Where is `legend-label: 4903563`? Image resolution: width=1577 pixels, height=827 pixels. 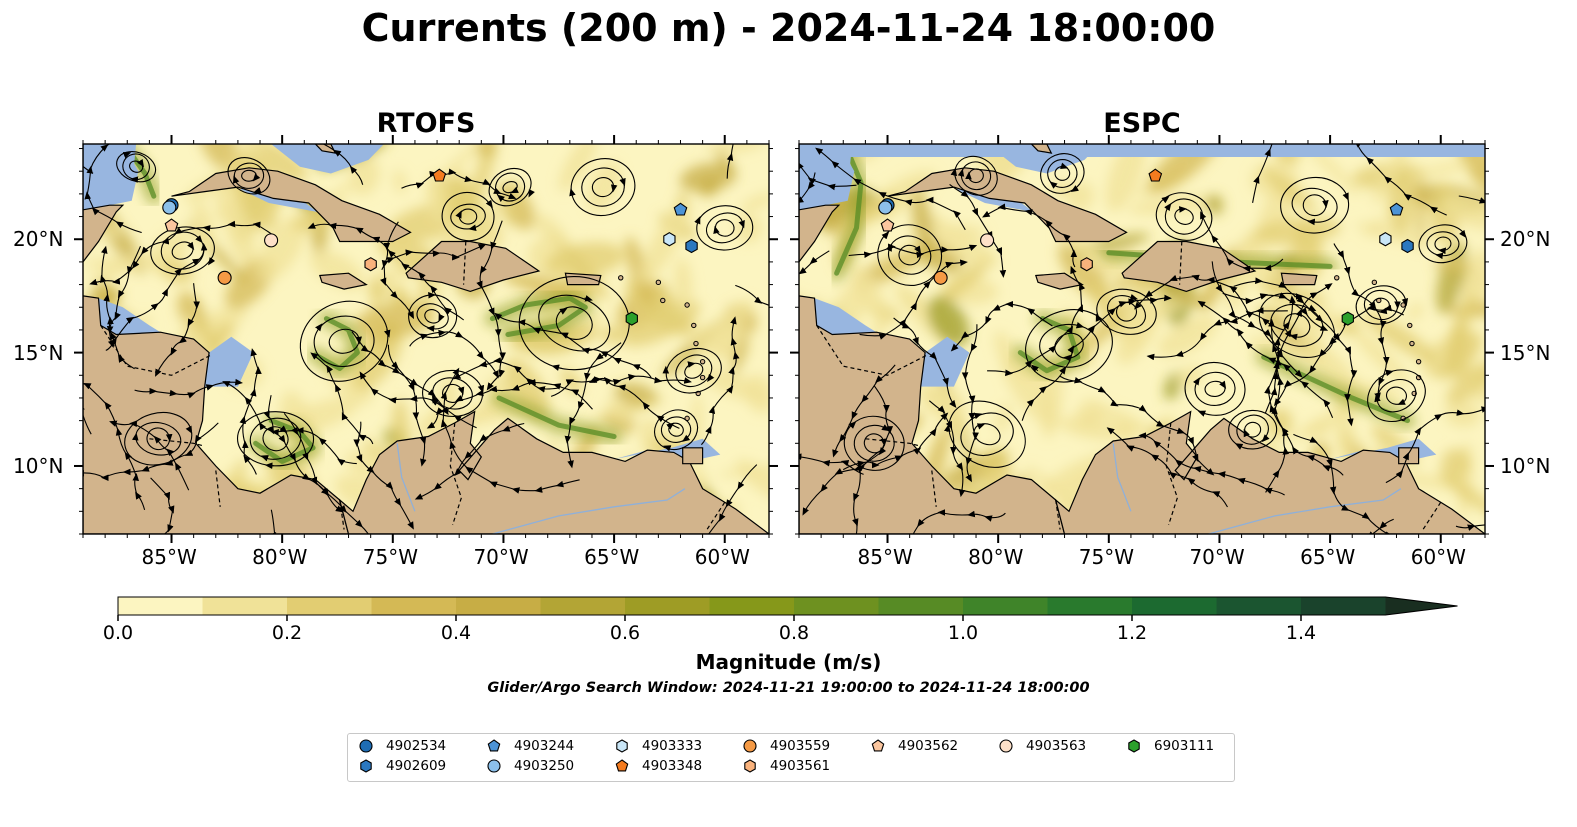 legend-label: 4903563 is located at coordinates (1056, 746).